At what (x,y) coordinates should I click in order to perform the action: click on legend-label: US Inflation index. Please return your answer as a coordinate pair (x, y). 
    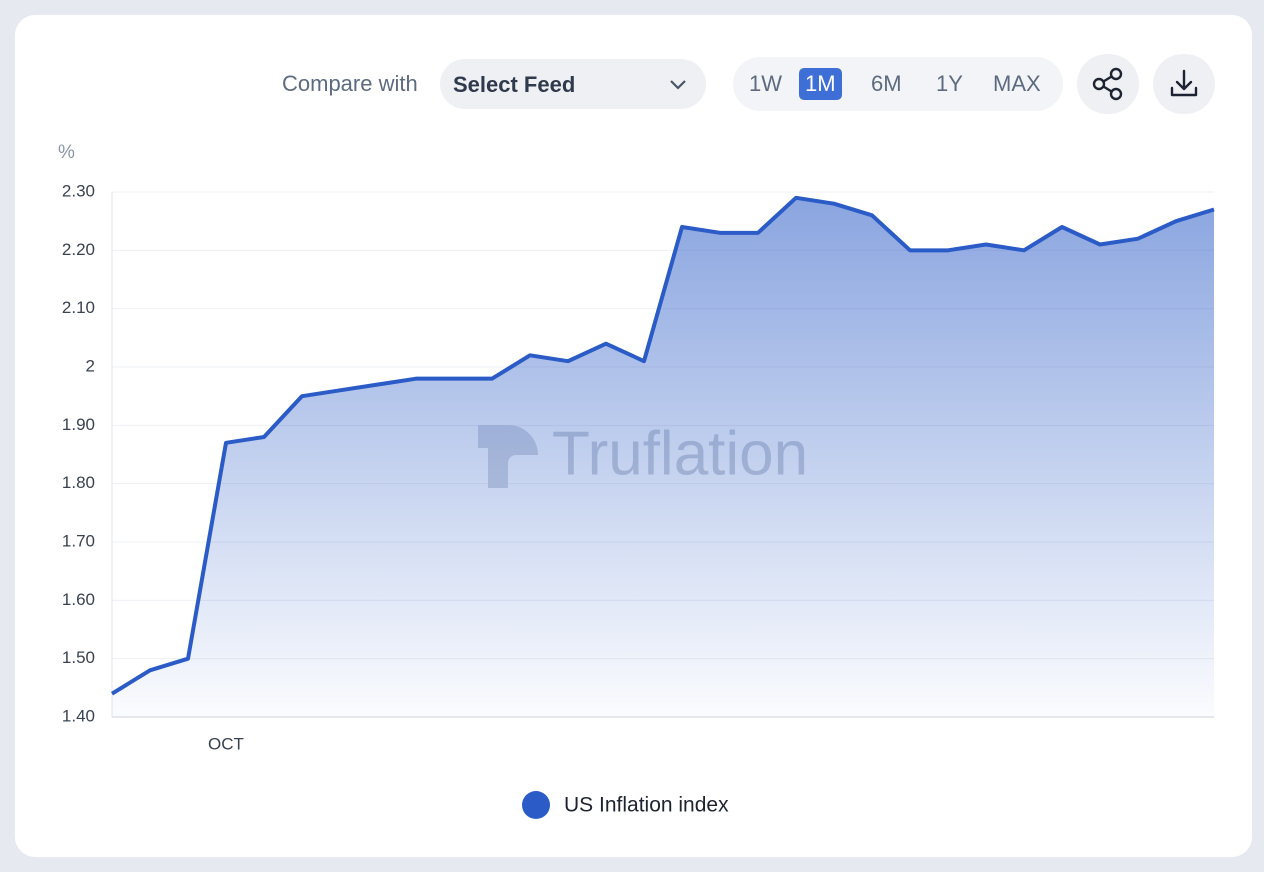
    Looking at the image, I should click on (646, 805).